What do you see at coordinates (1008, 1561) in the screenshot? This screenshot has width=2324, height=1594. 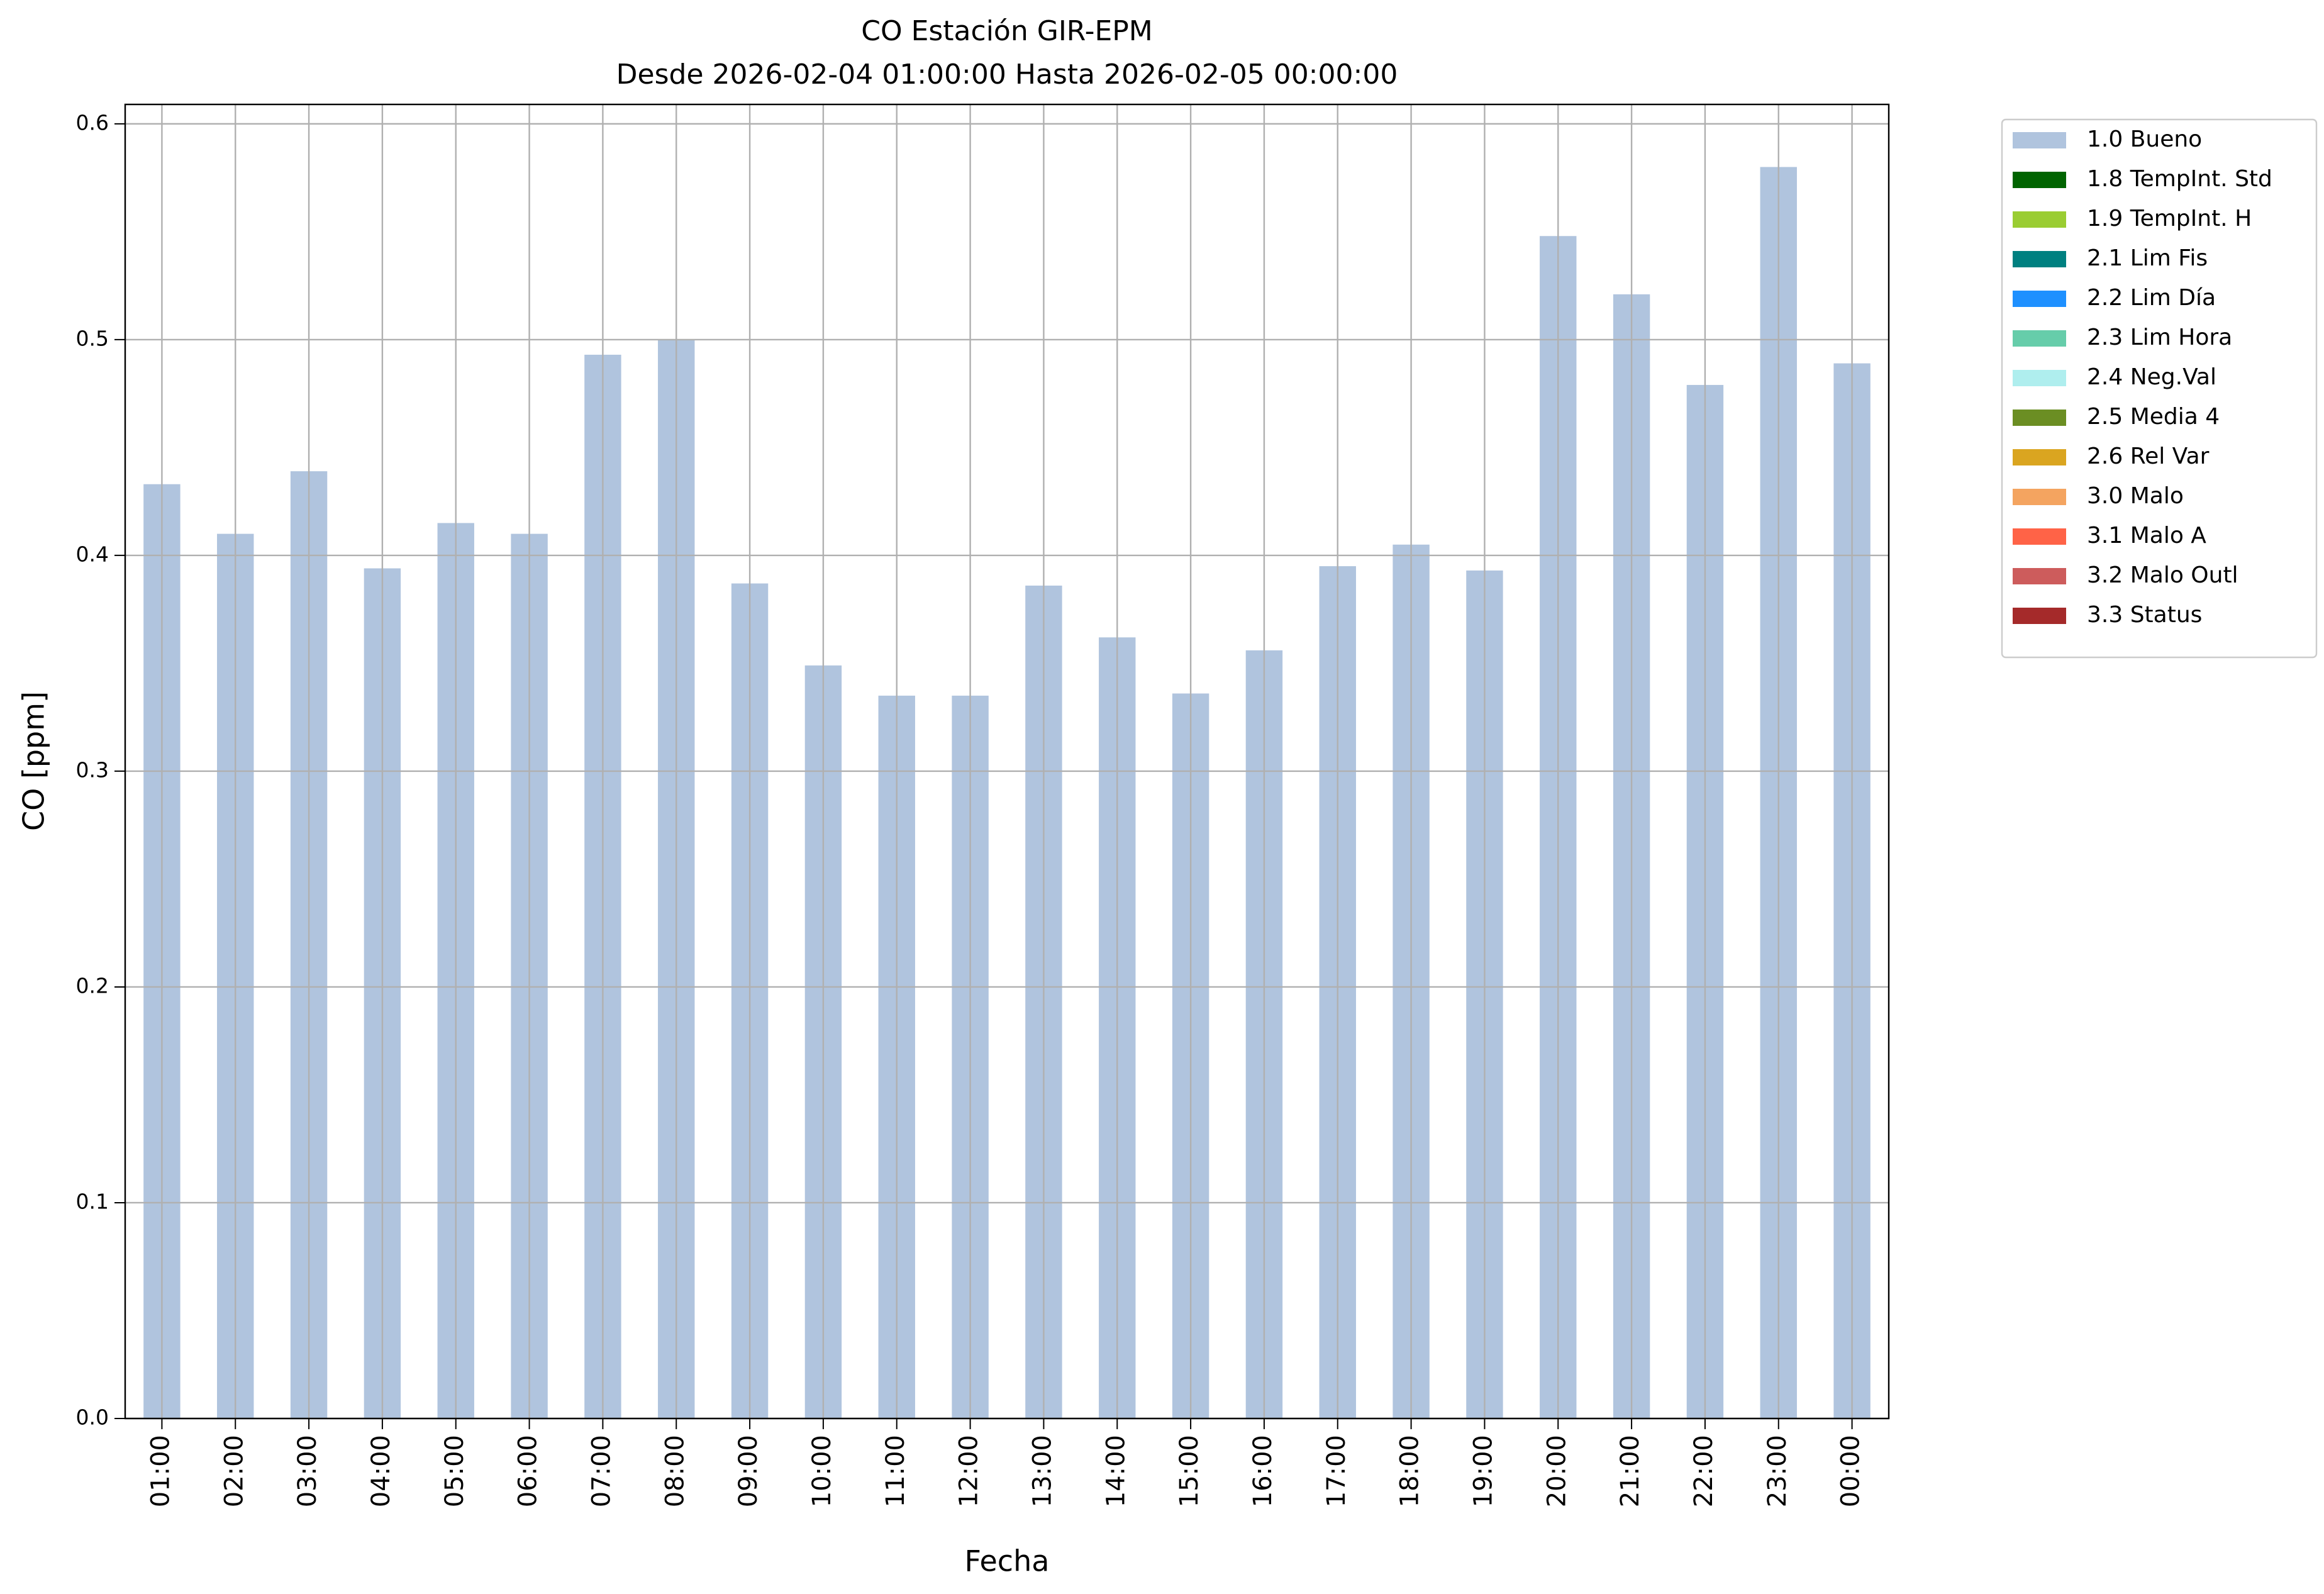 I see `x-axis-label: Fecha` at bounding box center [1008, 1561].